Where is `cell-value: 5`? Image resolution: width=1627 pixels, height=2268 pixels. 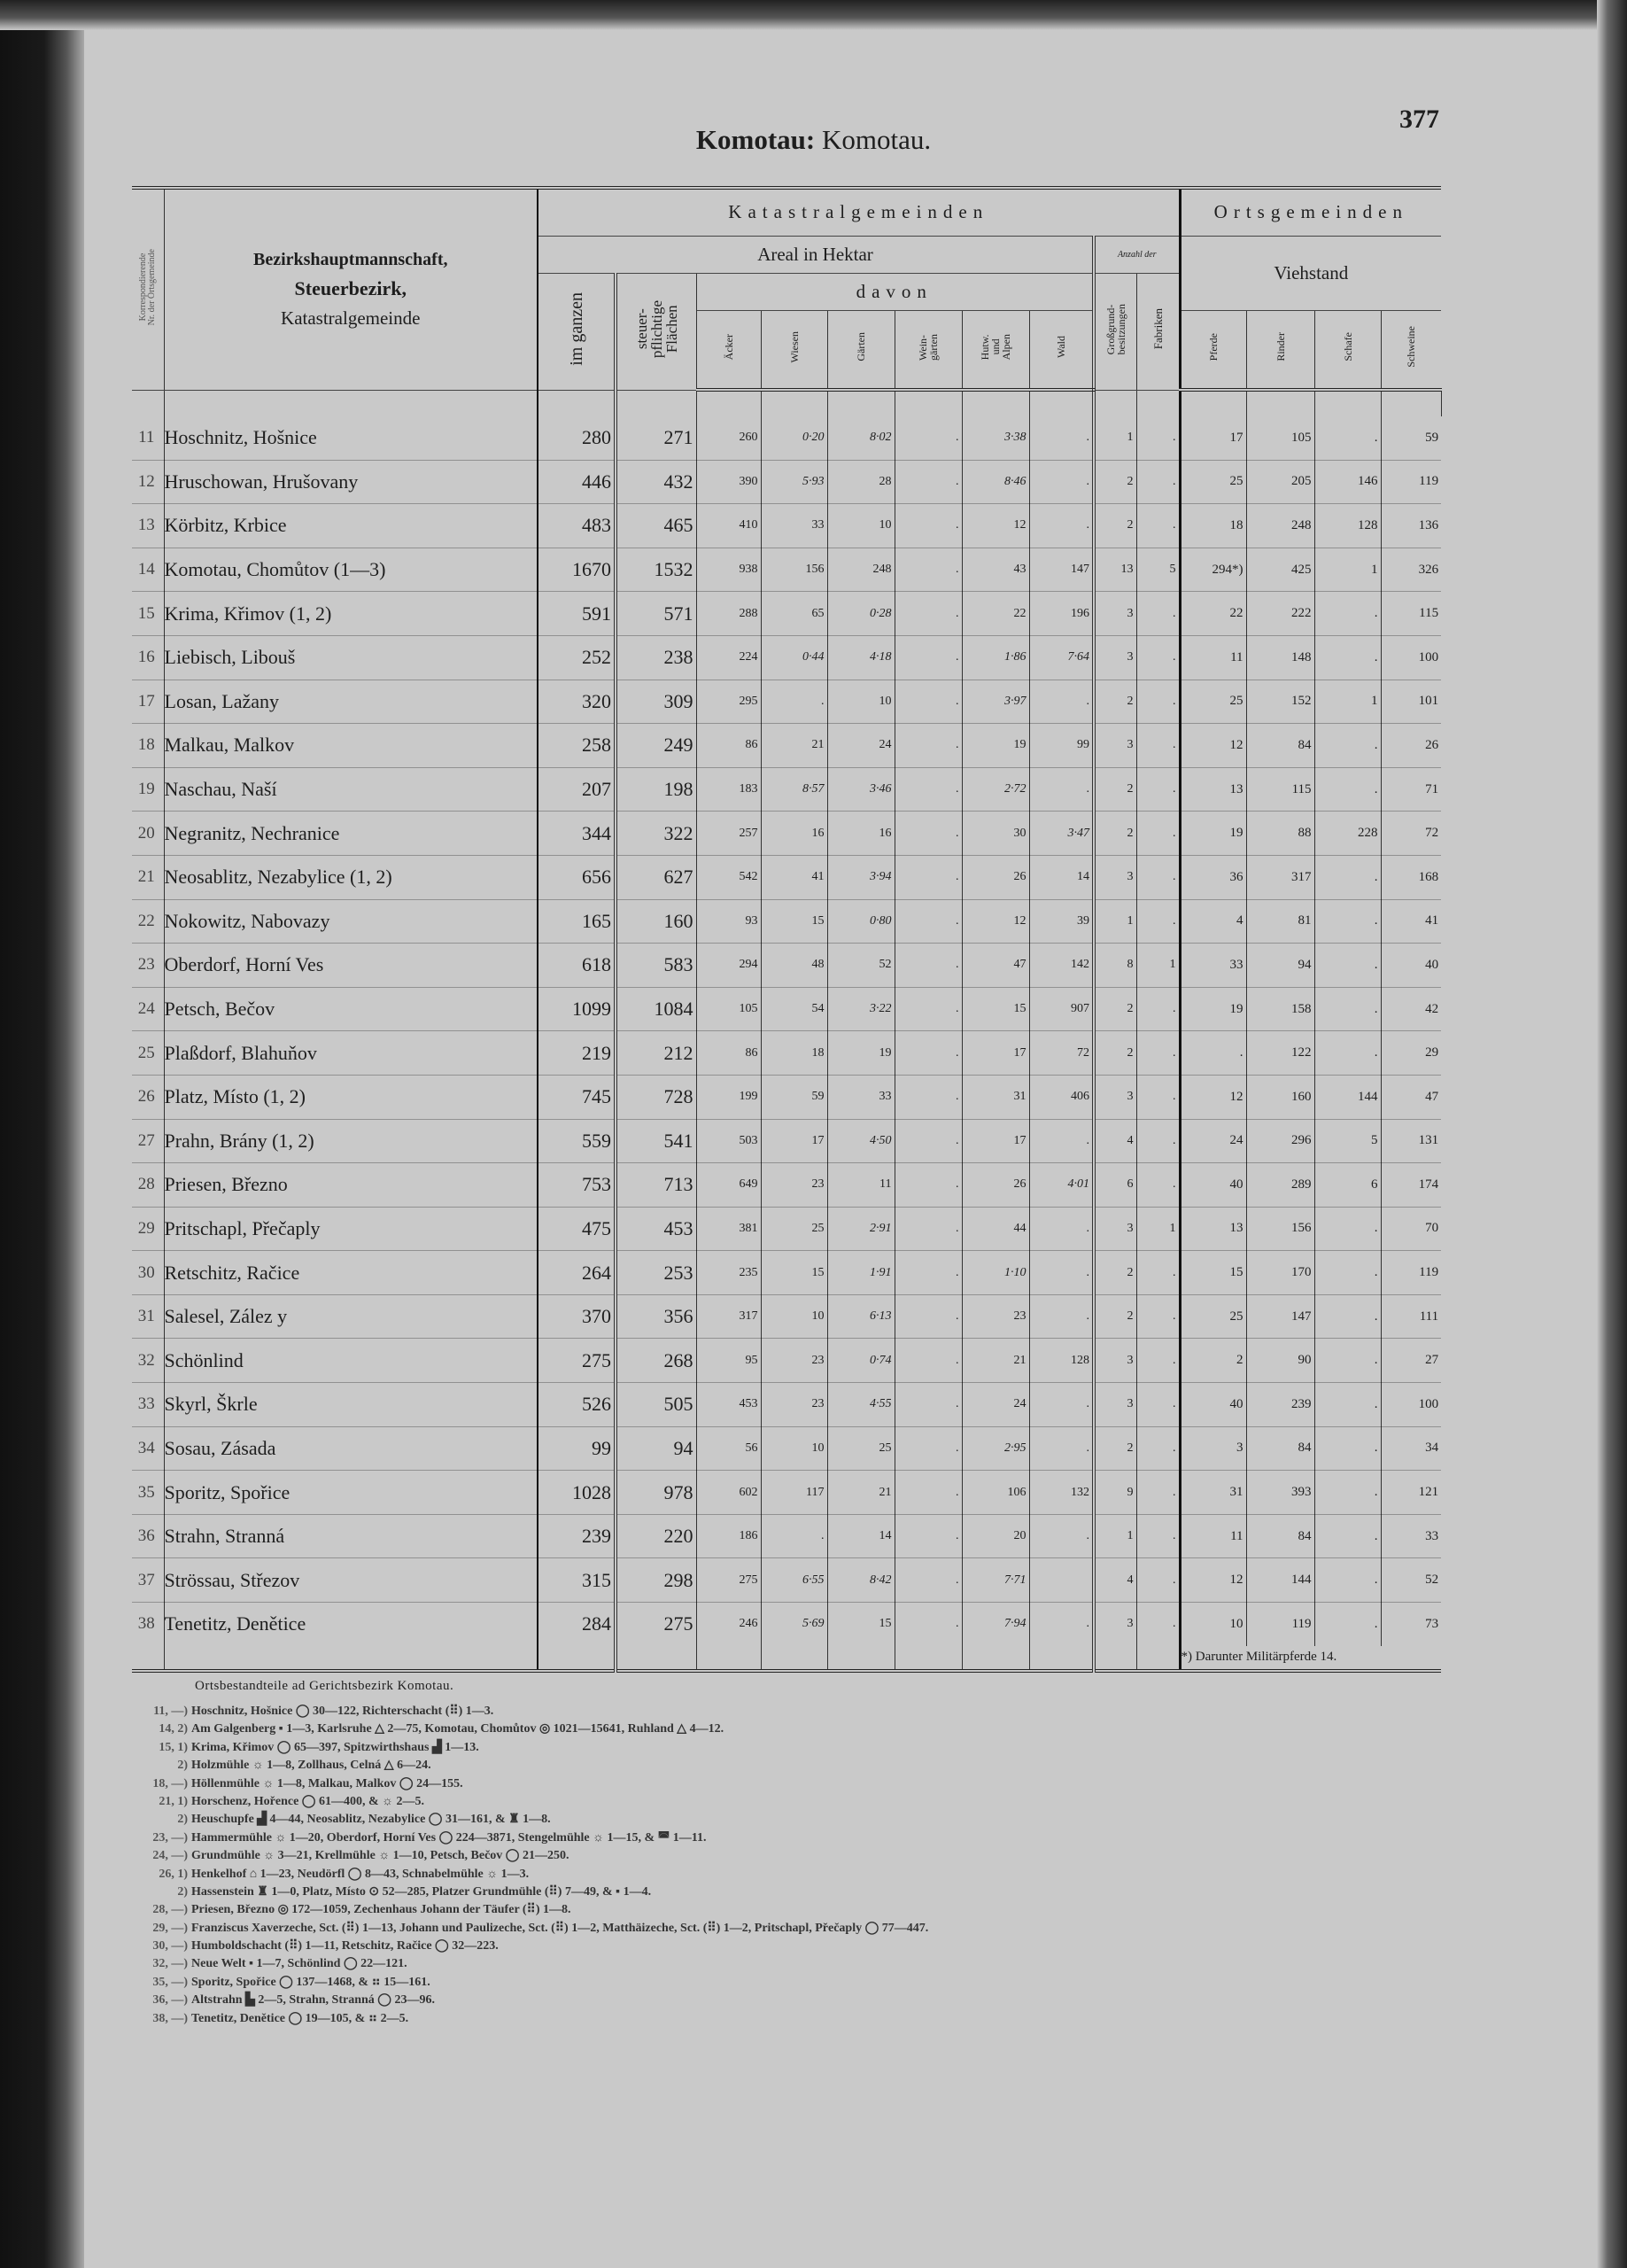 cell-value: 5 is located at coordinates (1374, 1140).